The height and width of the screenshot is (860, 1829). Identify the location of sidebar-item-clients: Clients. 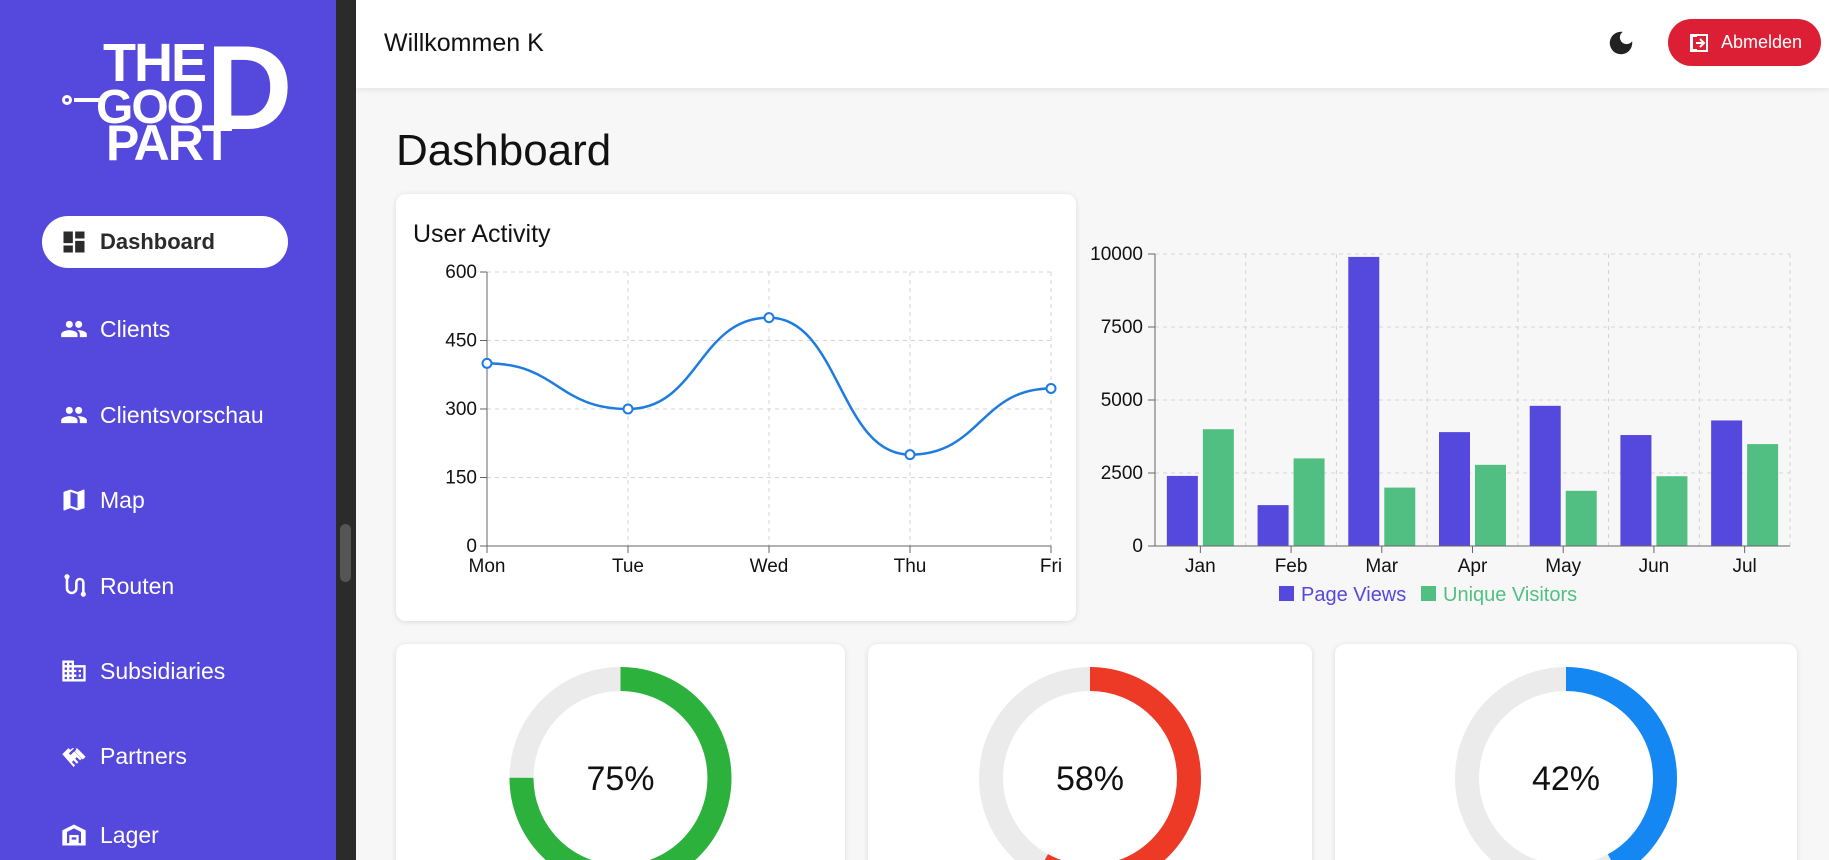
(106, 329).